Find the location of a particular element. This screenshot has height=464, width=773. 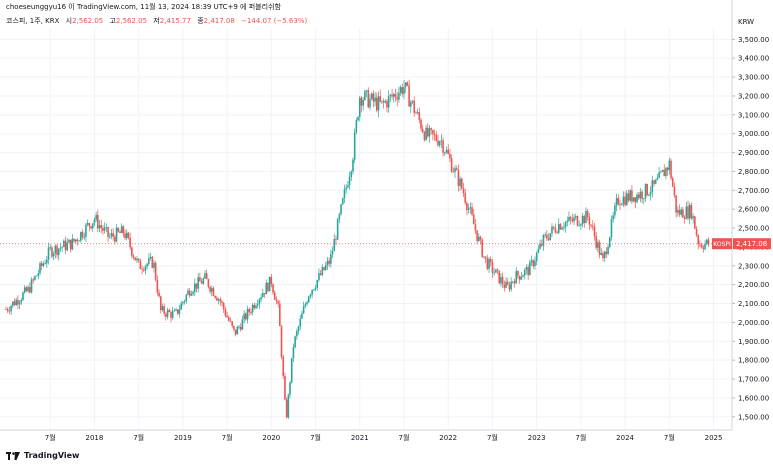

tradingview-brand: TradingView is located at coordinates (52, 455).